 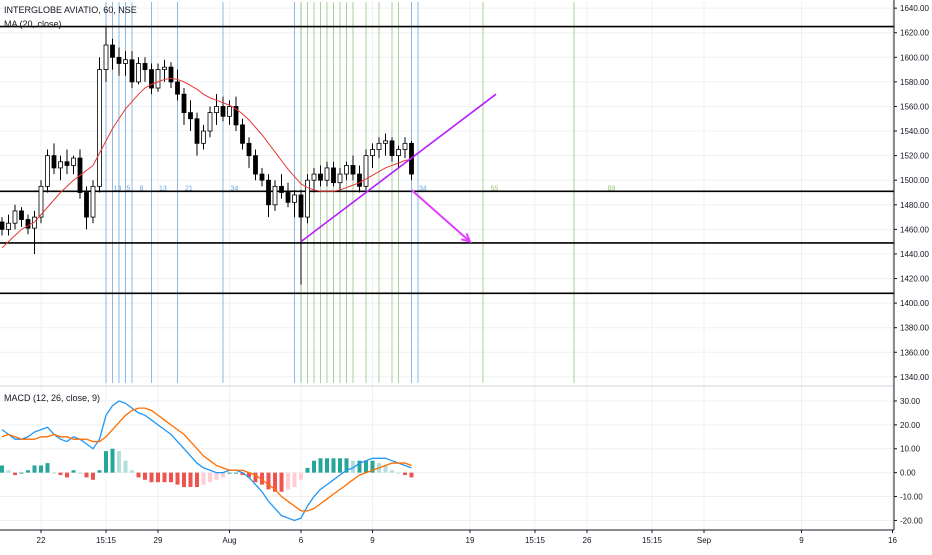 I want to click on macd-axis-label: 10.00, so click(x=910, y=449).